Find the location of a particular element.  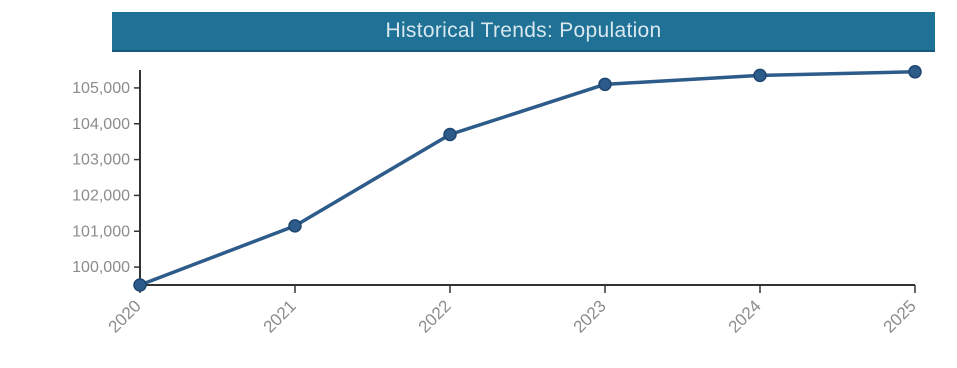

x-tick-label: 2024 is located at coordinates (745, 316).